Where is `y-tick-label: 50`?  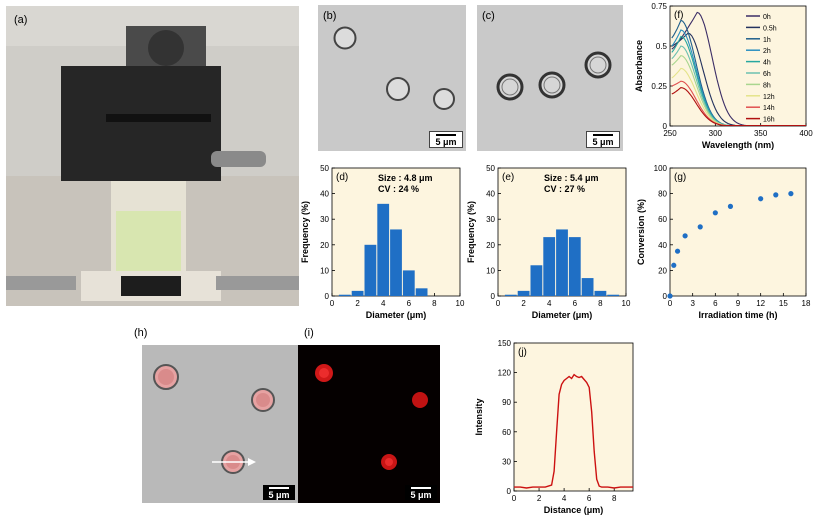 y-tick-label: 50 is located at coordinates (324, 168).